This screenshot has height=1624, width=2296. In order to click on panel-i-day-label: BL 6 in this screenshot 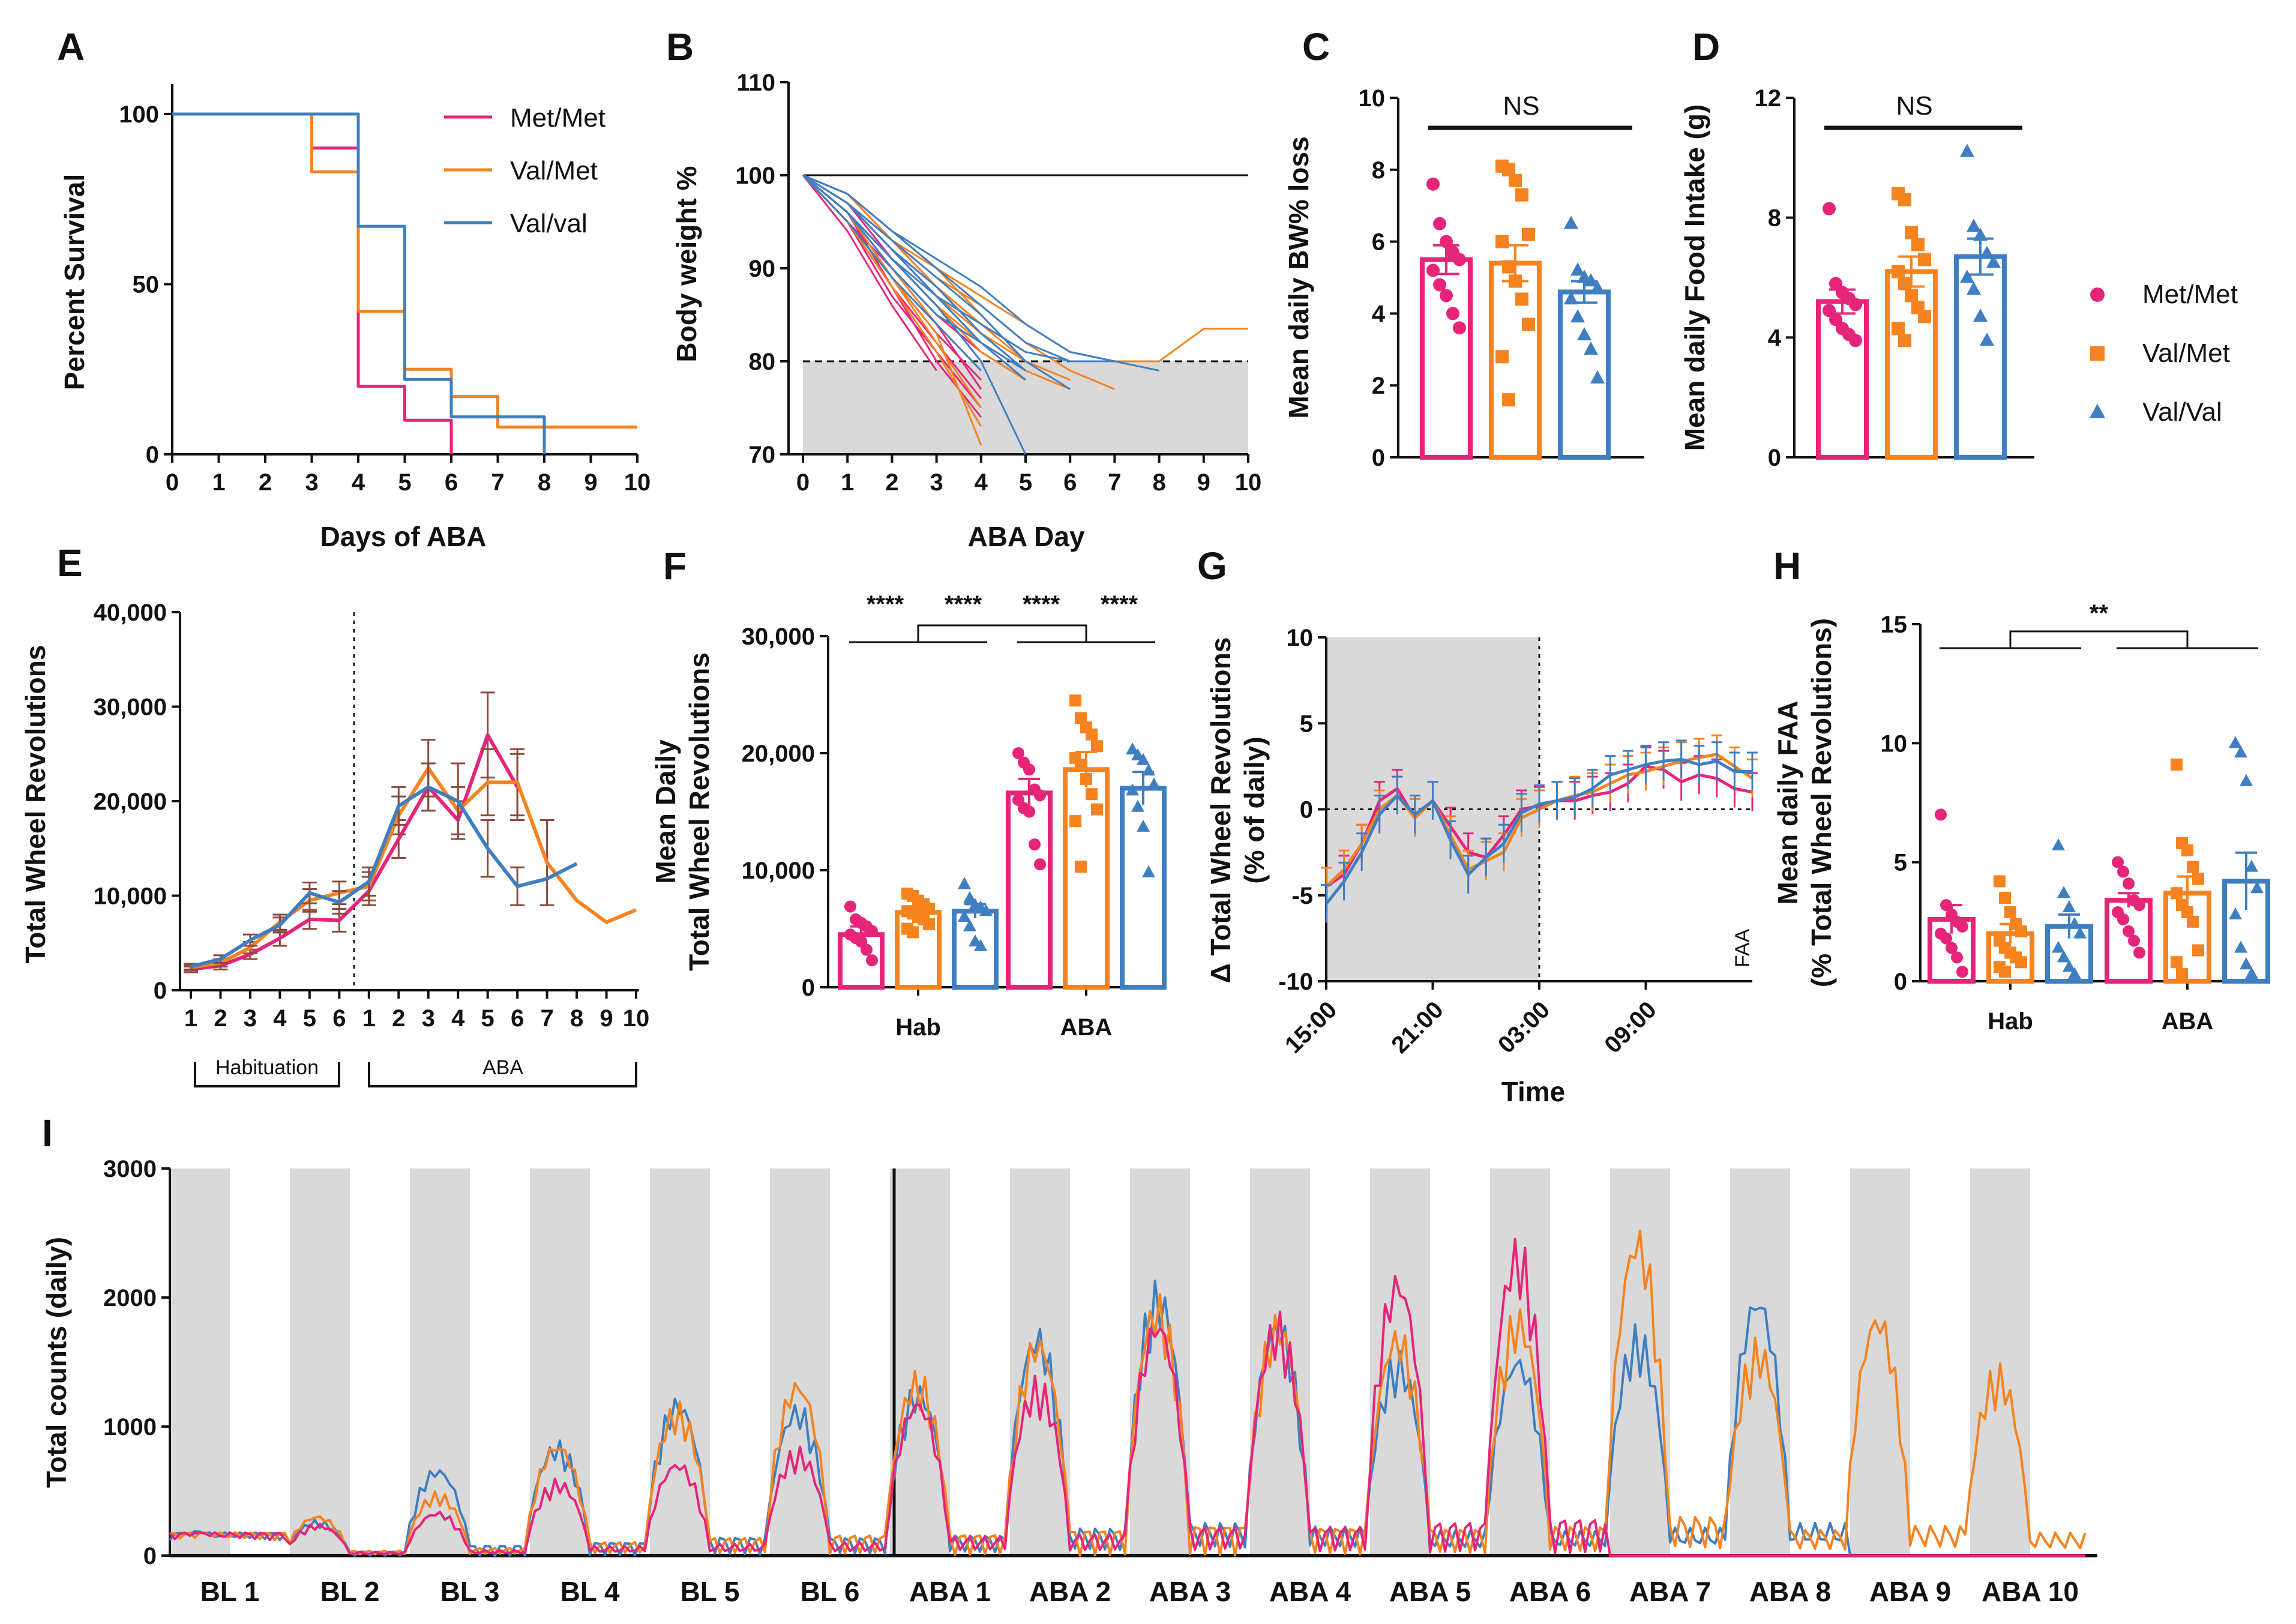, I will do `click(830, 1591)`.